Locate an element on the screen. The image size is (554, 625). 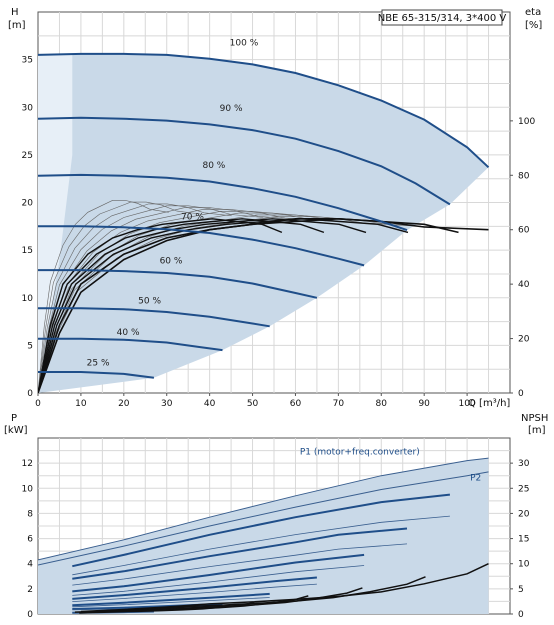
head-curve-label: 60 % is located at coordinates (171, 261).